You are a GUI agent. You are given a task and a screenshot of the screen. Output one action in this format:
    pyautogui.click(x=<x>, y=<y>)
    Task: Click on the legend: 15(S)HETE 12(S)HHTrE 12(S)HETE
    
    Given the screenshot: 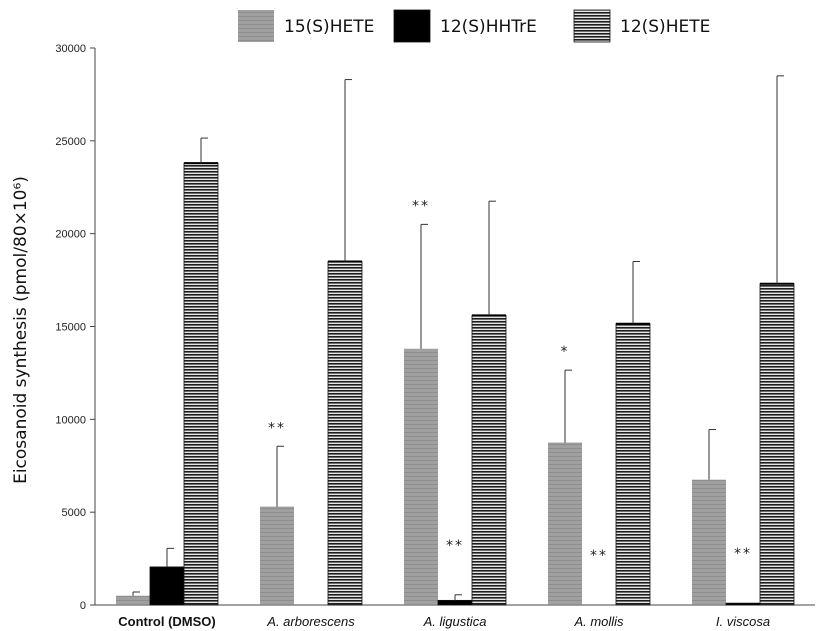 What is the action you would take?
    pyautogui.click(x=474, y=26)
    